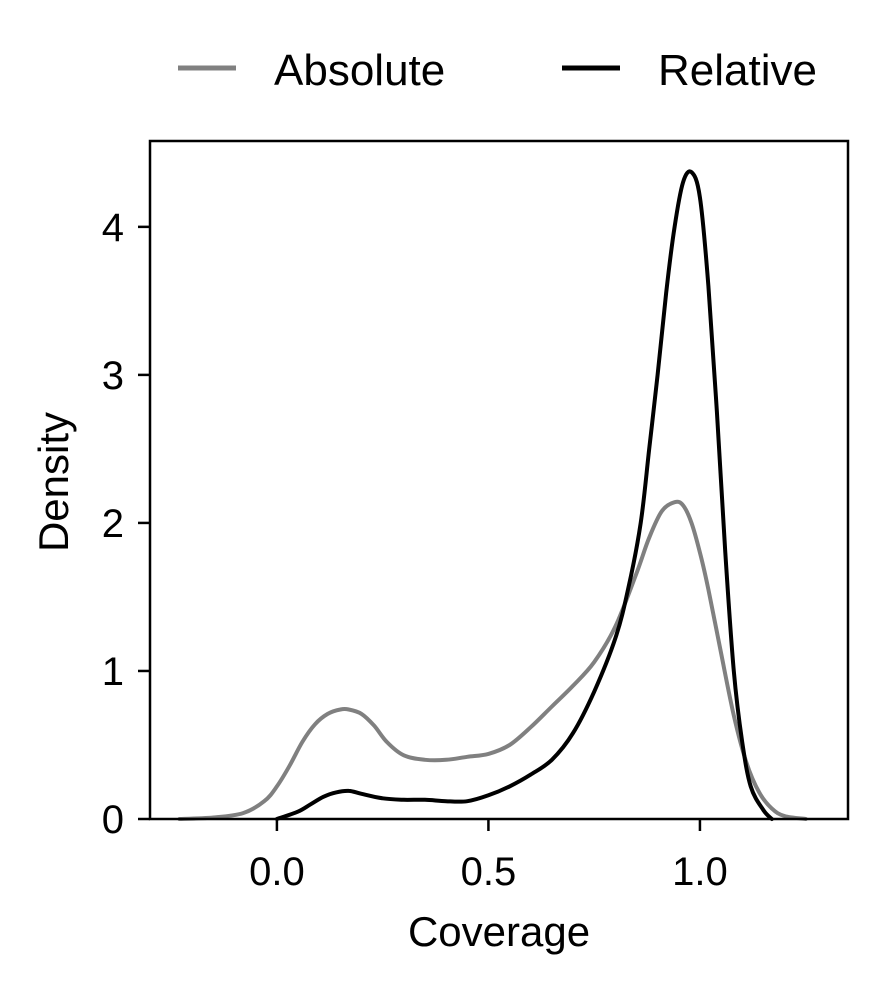 The width and height of the screenshot is (887, 989). What do you see at coordinates (497, 70) in the screenshot?
I see `legend: Absolute Relative` at bounding box center [497, 70].